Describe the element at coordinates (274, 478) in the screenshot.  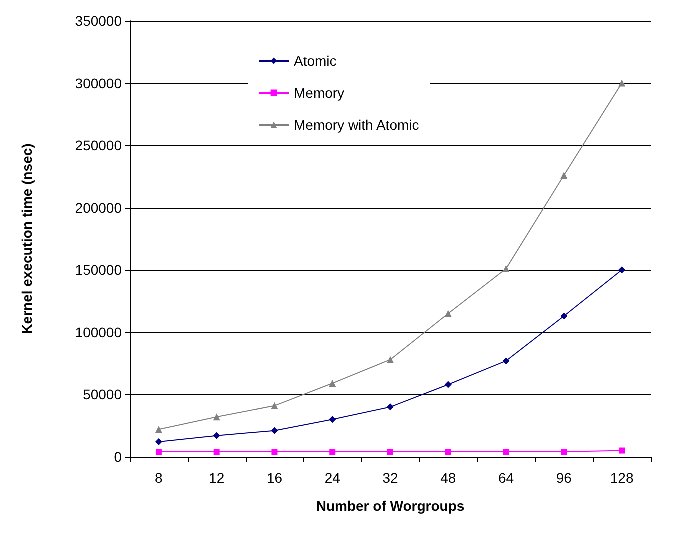
I see `x-tick-label: 16` at that location.